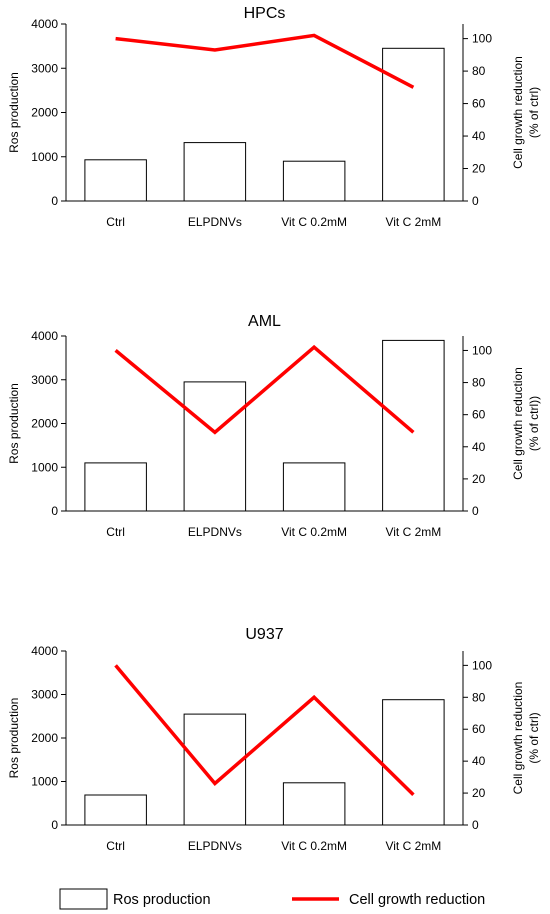 The width and height of the screenshot is (550, 914). Describe the element at coordinates (264, 634) in the screenshot. I see `chart-title: U937` at that location.